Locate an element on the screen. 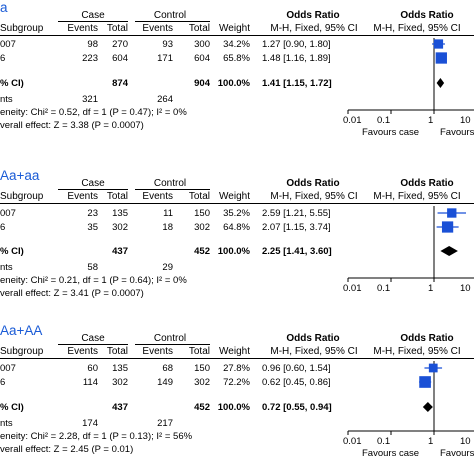 This screenshot has width=474, height=474. events-case: 58 is located at coordinates (92, 267).